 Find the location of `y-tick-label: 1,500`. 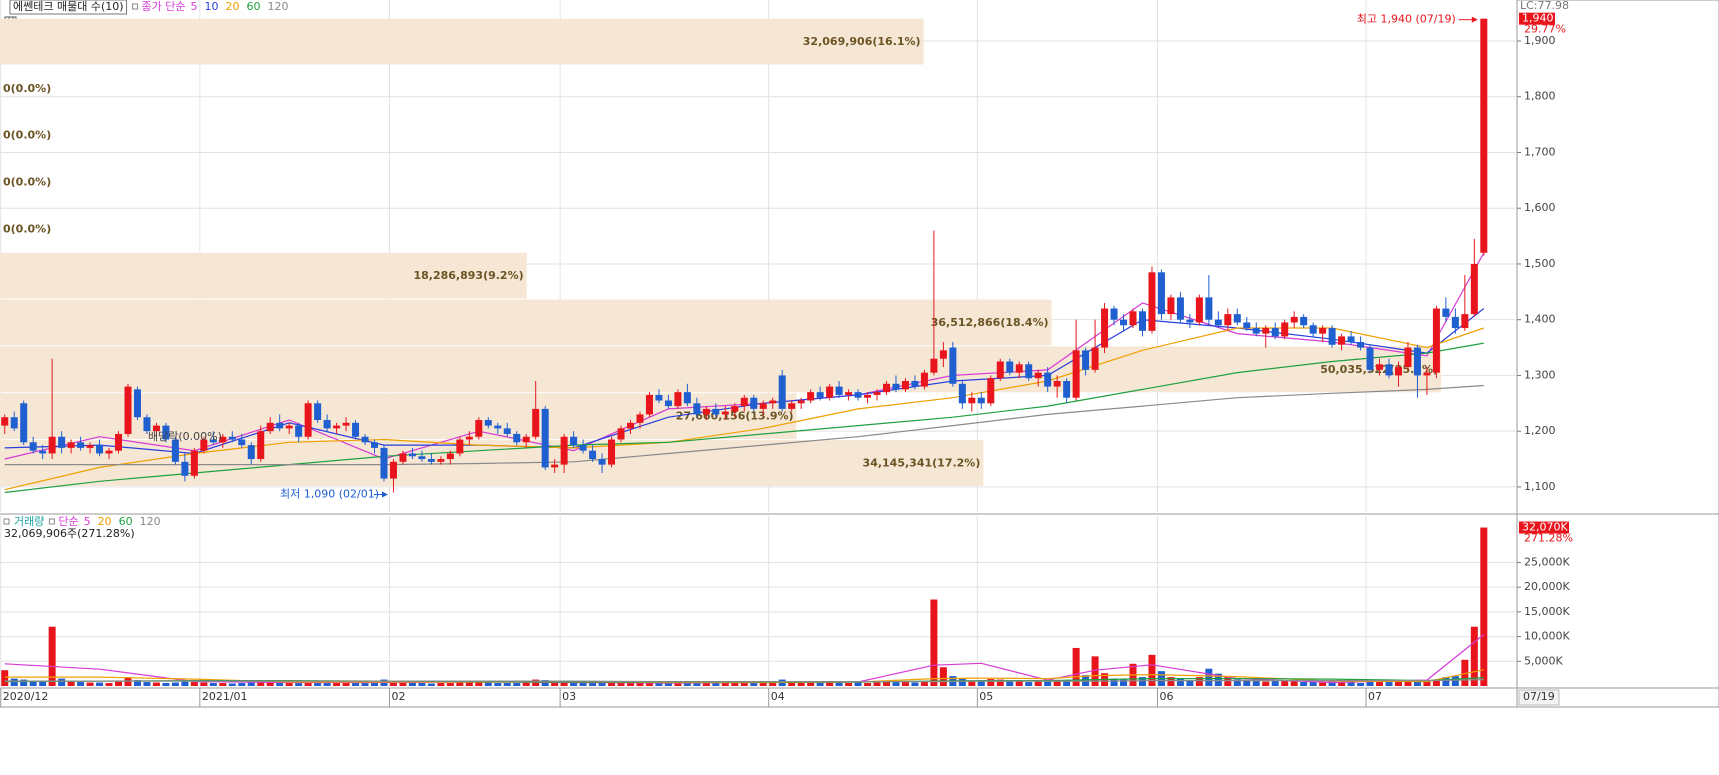

y-tick-label: 1,500 is located at coordinates (1540, 263).